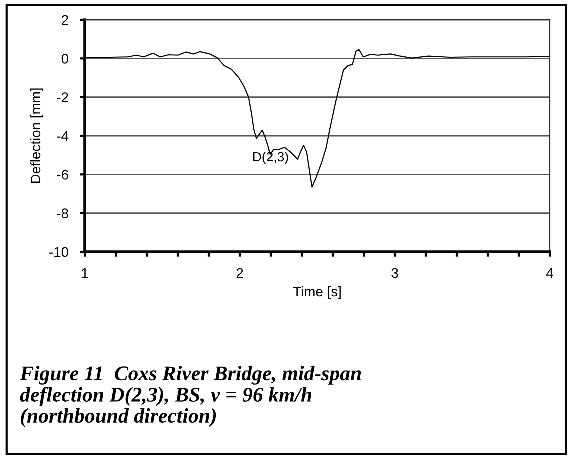  I want to click on x-tick-label: 4, so click(550, 273).